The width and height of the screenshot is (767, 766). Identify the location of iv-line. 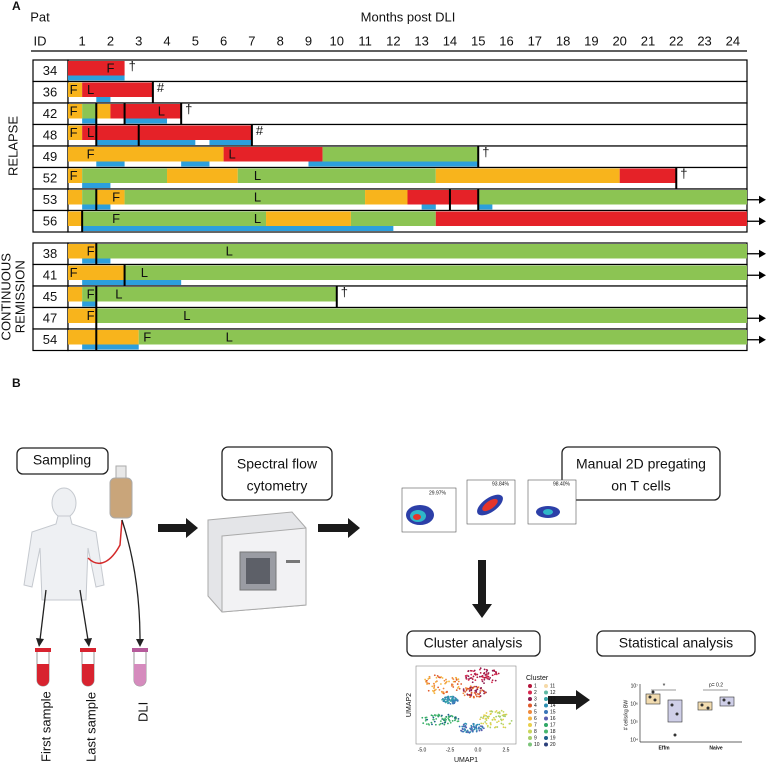
(105, 541).